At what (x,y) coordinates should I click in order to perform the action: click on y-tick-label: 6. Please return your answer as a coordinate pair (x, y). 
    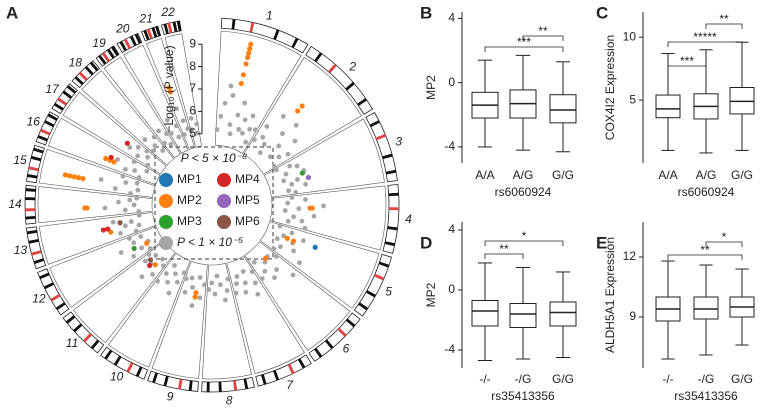
    Looking at the image, I should click on (192, 111).